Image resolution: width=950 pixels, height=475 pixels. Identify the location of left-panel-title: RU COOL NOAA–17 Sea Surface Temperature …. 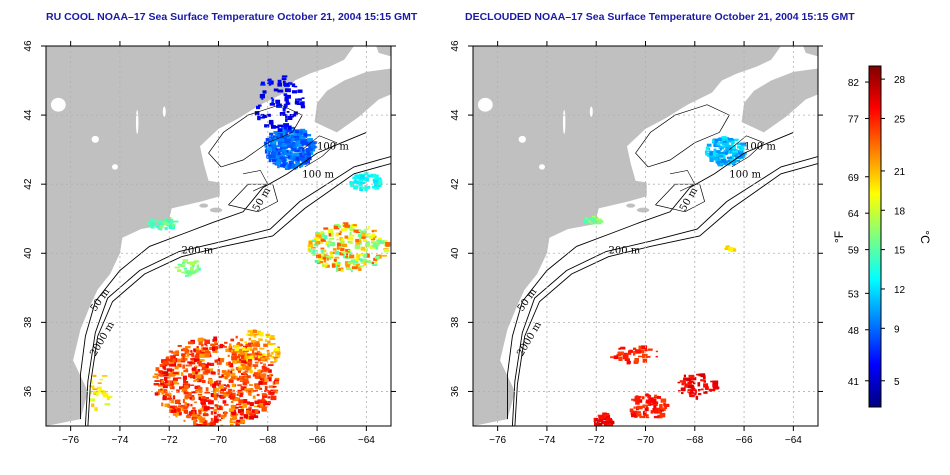
(232, 17).